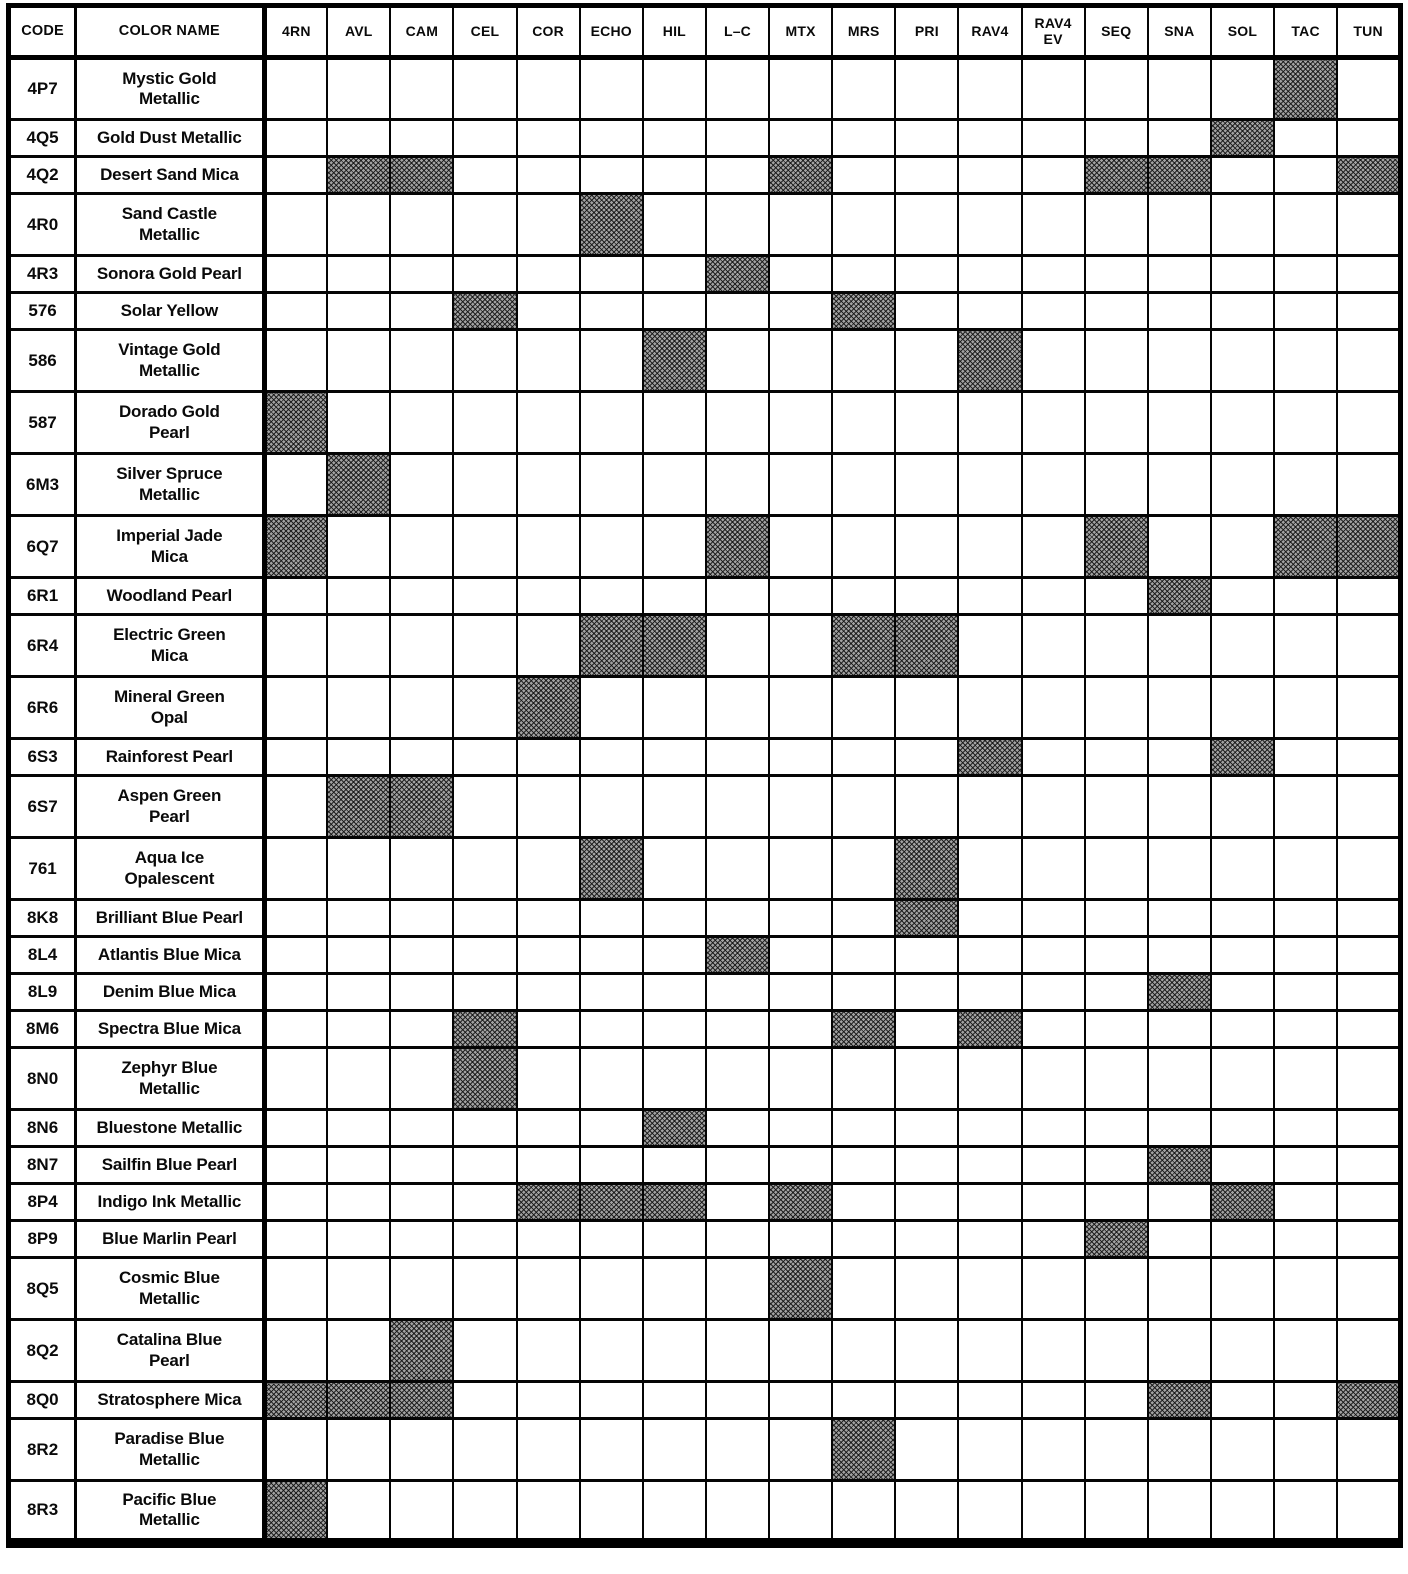  I want to click on table-row: 8L4 Atlantis Blue Mica, so click(704, 955).